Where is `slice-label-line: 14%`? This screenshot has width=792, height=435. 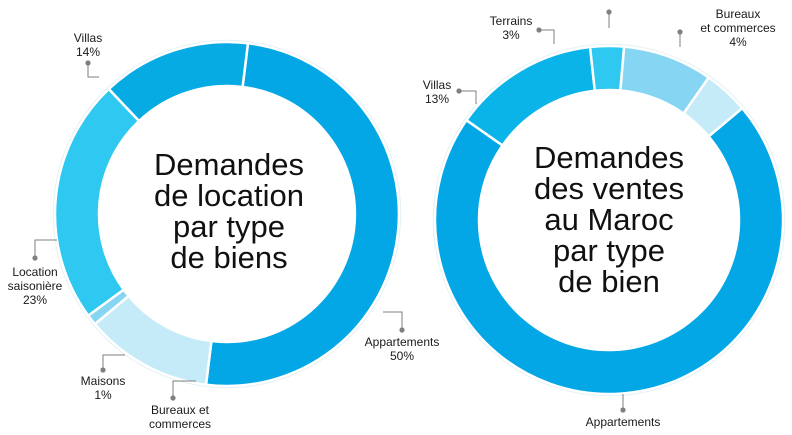 slice-label-line: 14% is located at coordinates (88, 52).